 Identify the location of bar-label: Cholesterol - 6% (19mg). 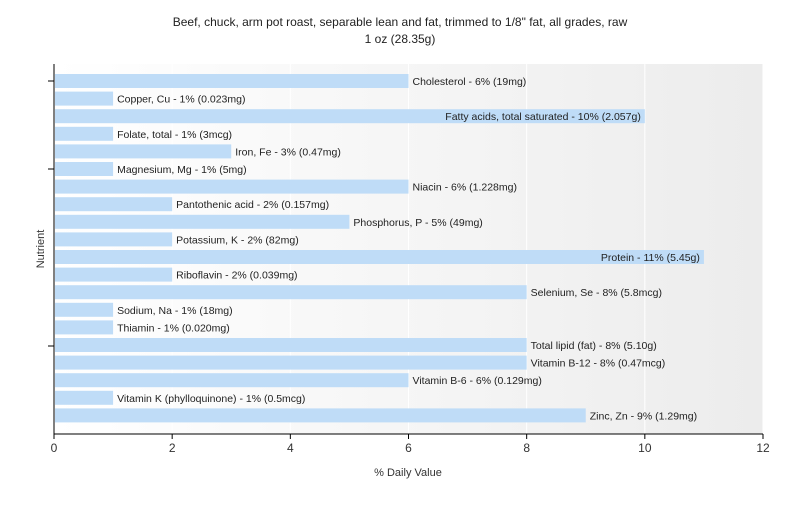
(470, 82).